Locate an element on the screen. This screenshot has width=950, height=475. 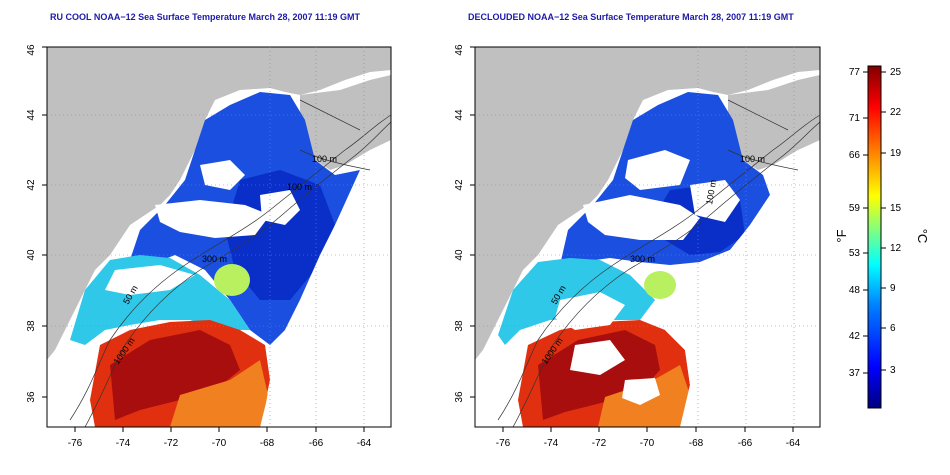
colorbar-c-tick-1: 22 is located at coordinates (896, 112).